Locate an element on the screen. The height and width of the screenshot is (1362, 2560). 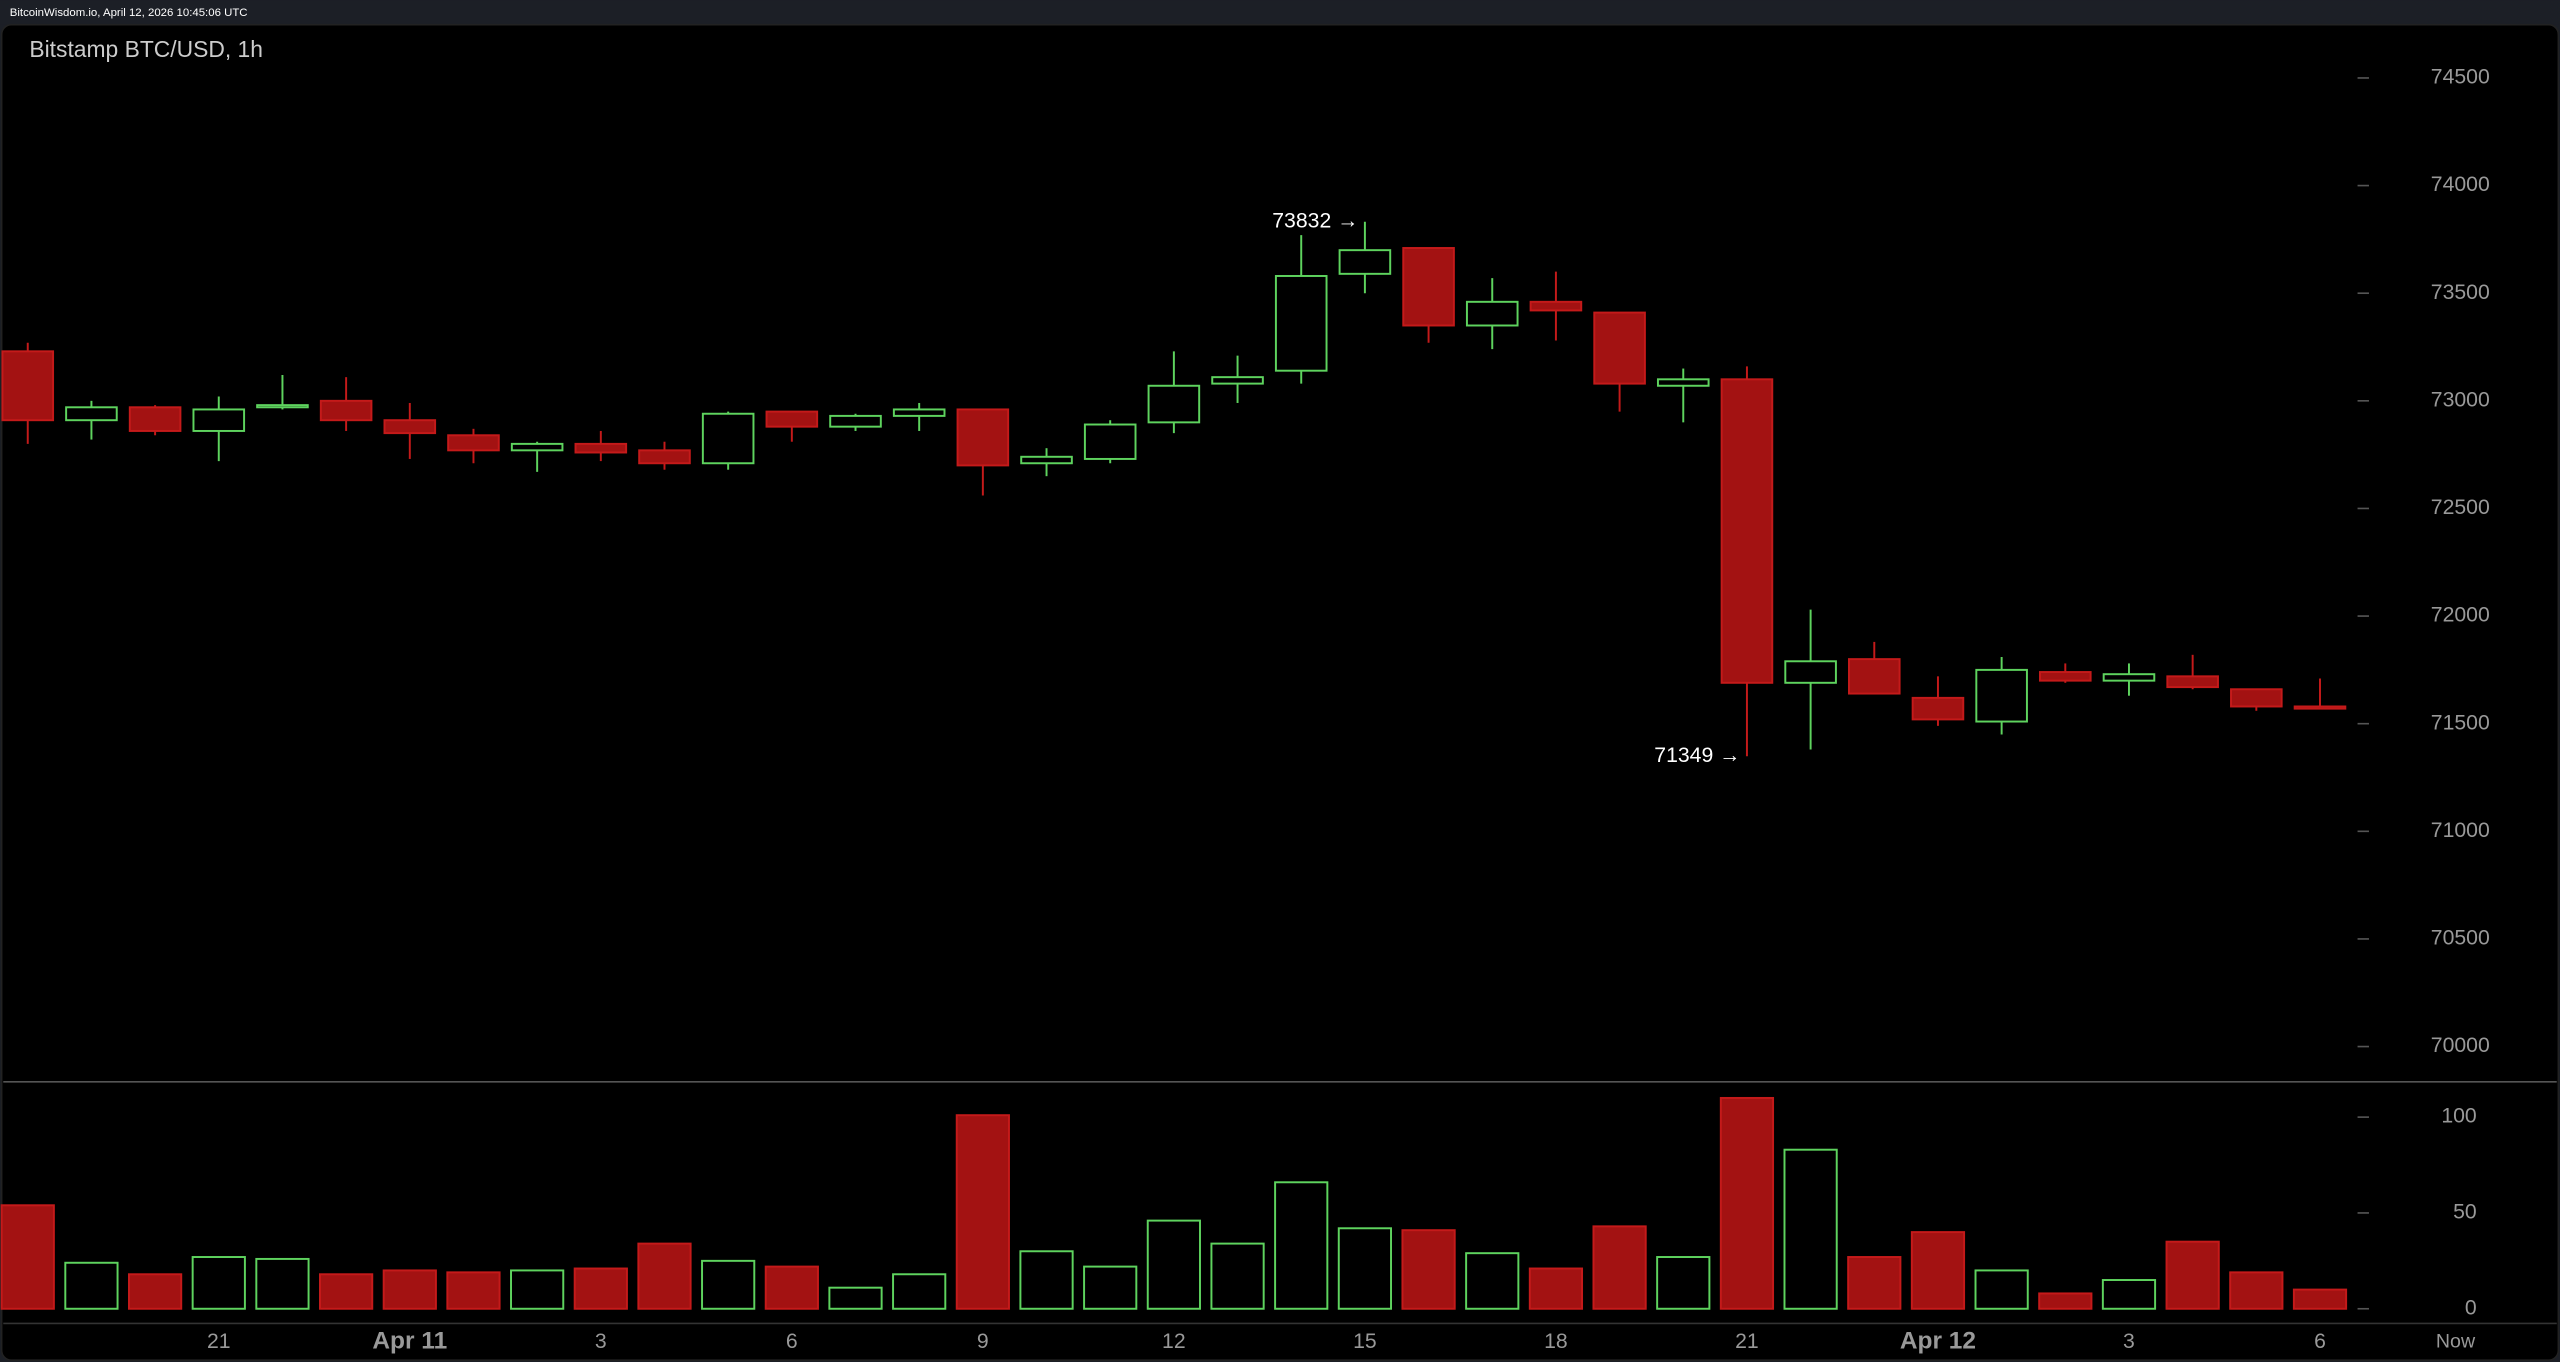
volume-tick-label: 0 is located at coordinates (2471, 1307).